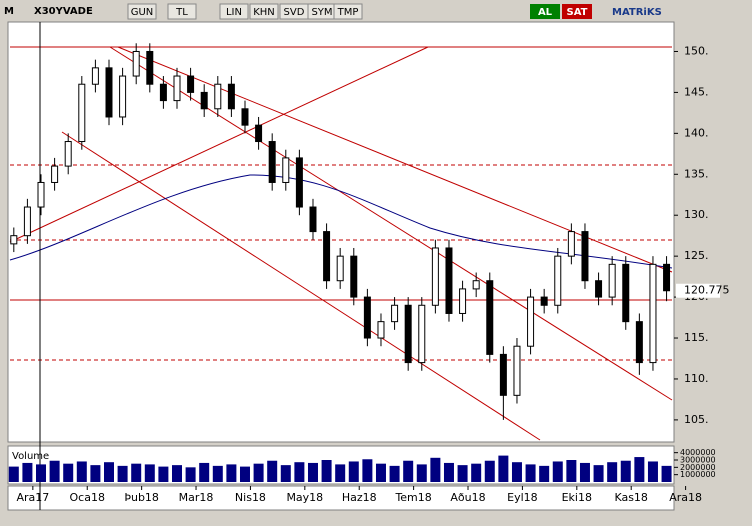 Image resolution: width=752 pixels, height=526 pixels. What do you see at coordinates (696, 419) in the screenshot?
I see `y-tick-label: 105.` at bounding box center [696, 419].